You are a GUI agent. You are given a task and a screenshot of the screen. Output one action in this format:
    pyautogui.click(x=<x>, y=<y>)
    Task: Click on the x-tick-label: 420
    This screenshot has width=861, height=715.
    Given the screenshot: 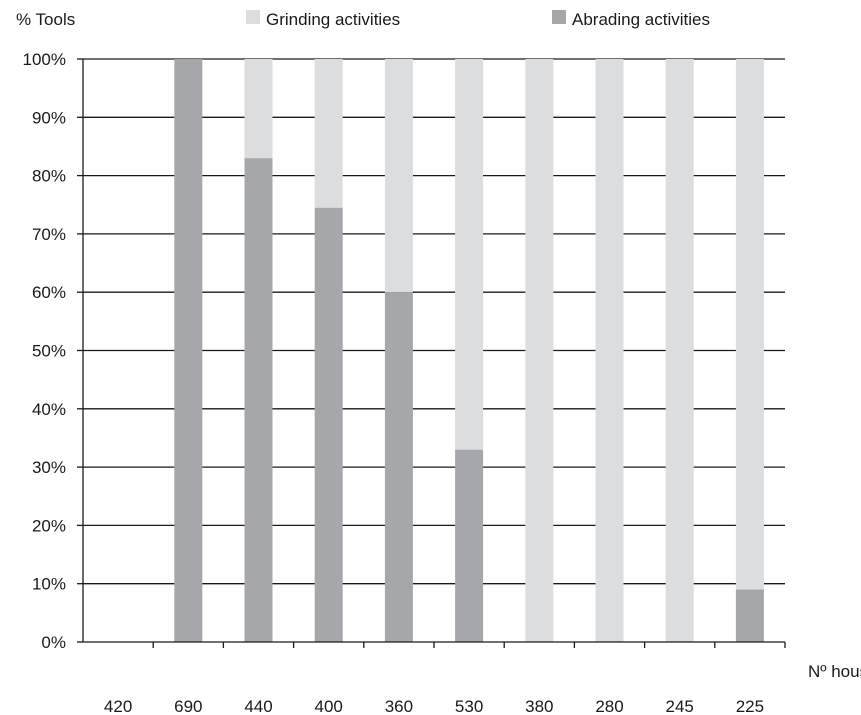 What is the action you would take?
    pyautogui.click(x=118, y=706)
    